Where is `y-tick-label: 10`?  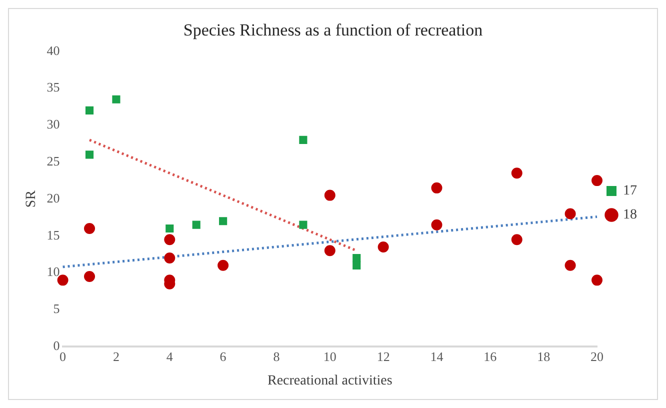 y-tick-label: 10 is located at coordinates (53, 272).